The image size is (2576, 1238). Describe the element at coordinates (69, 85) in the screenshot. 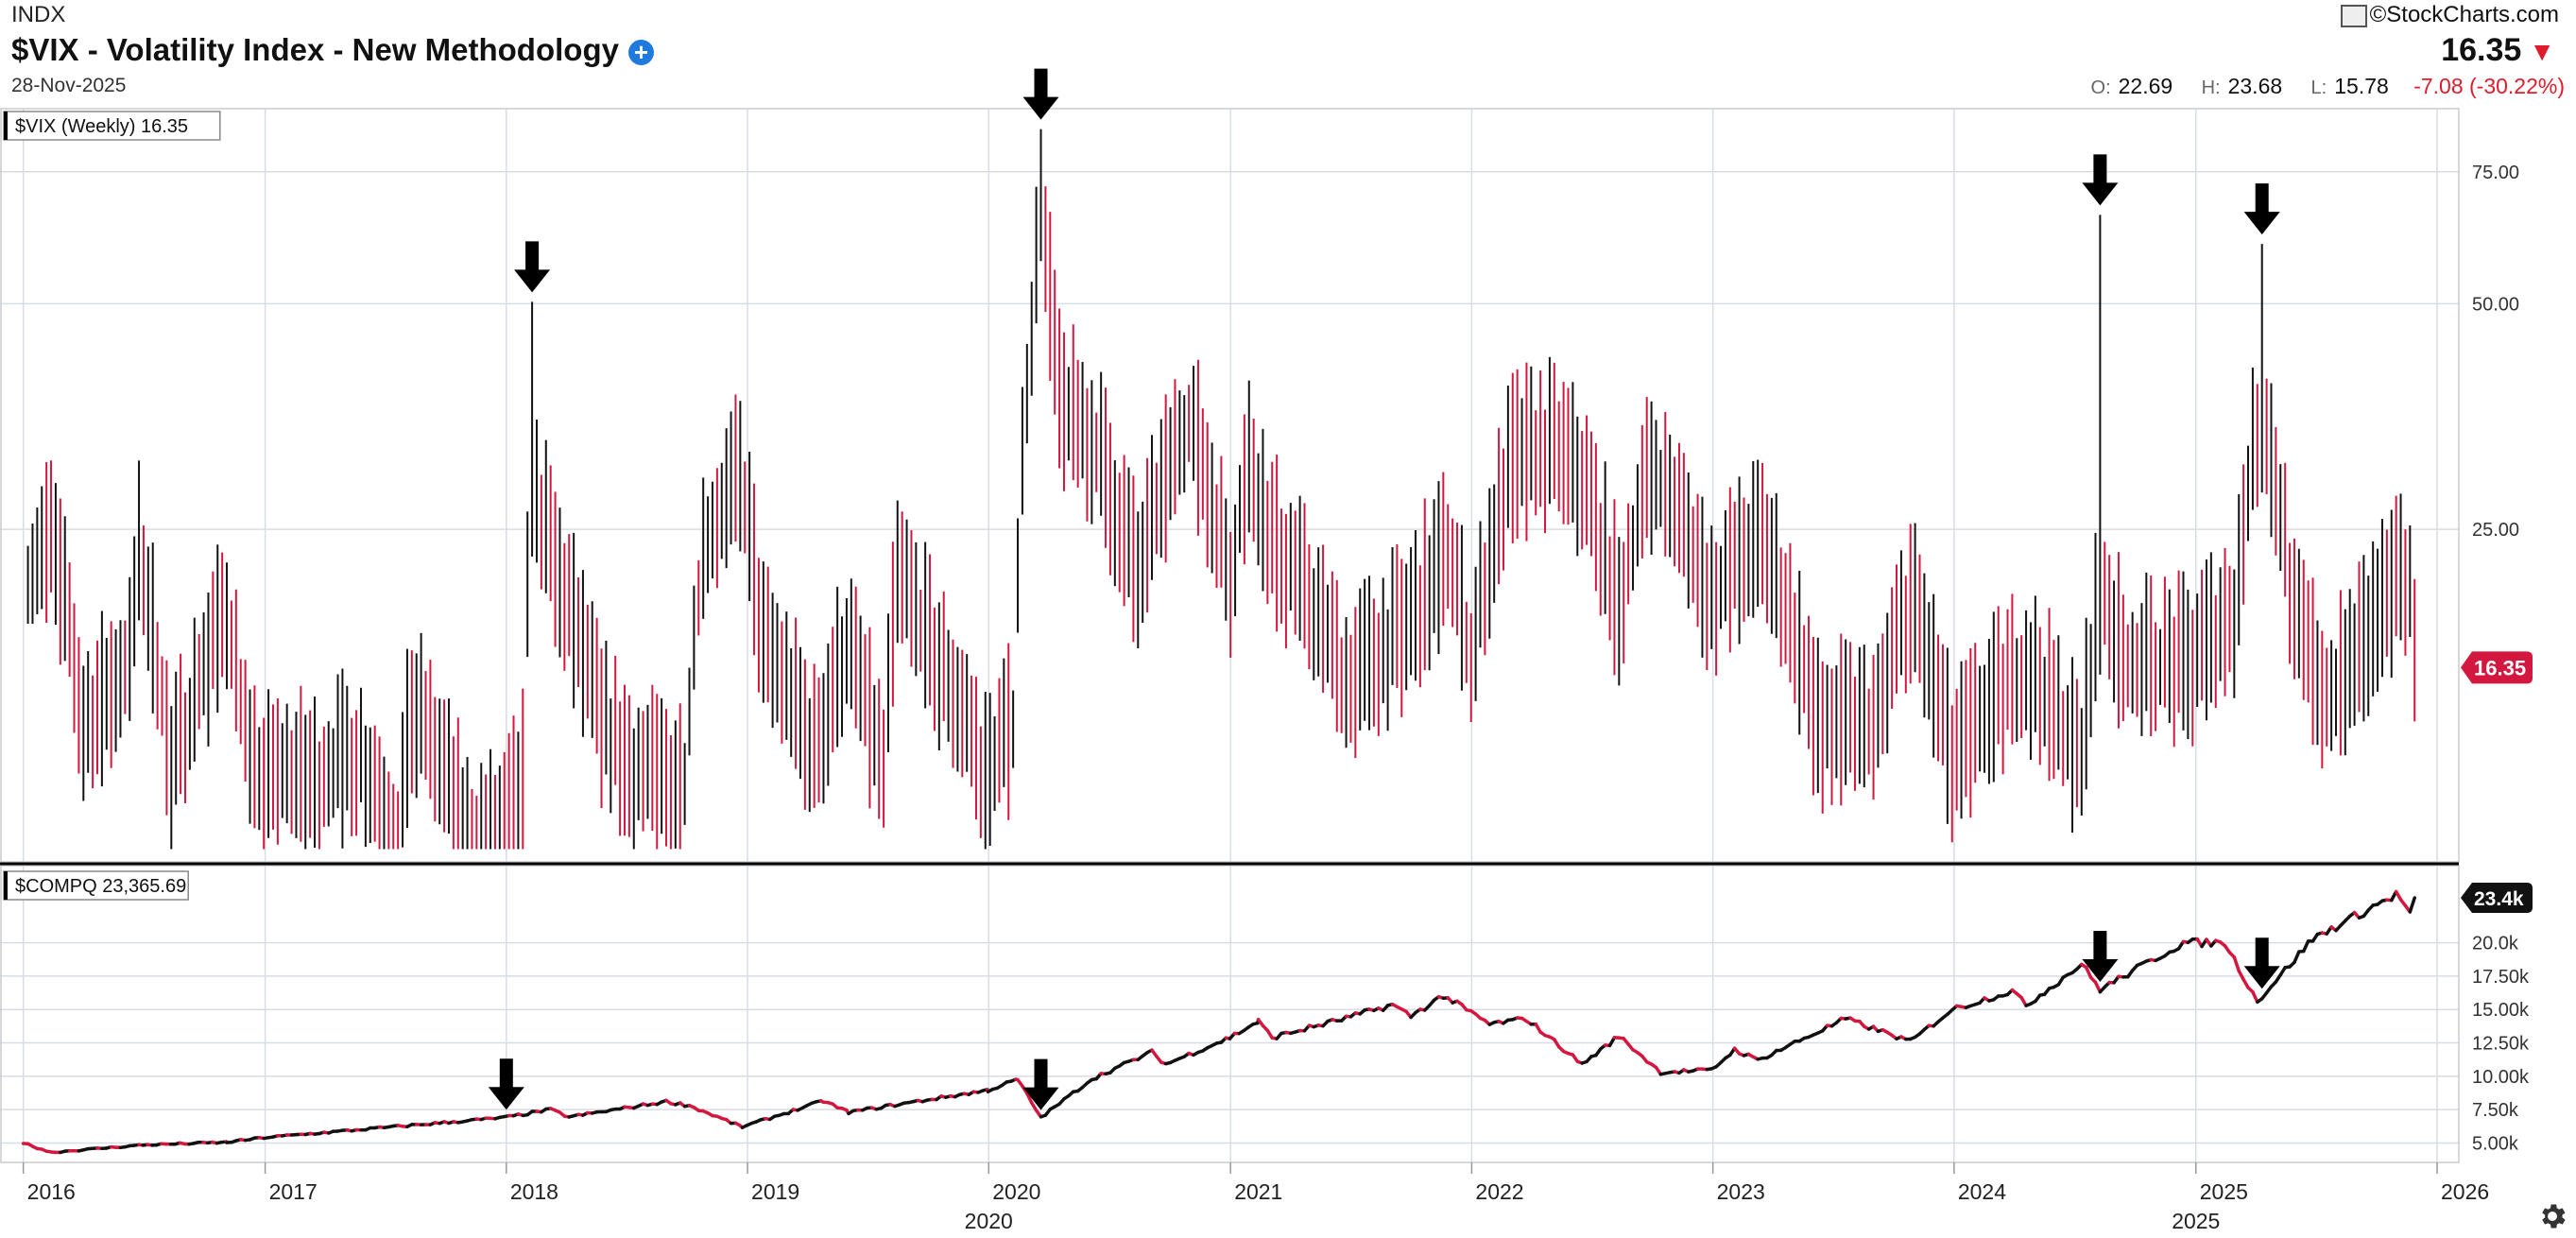

I see `chart-date: 28-Nov-2025` at that location.